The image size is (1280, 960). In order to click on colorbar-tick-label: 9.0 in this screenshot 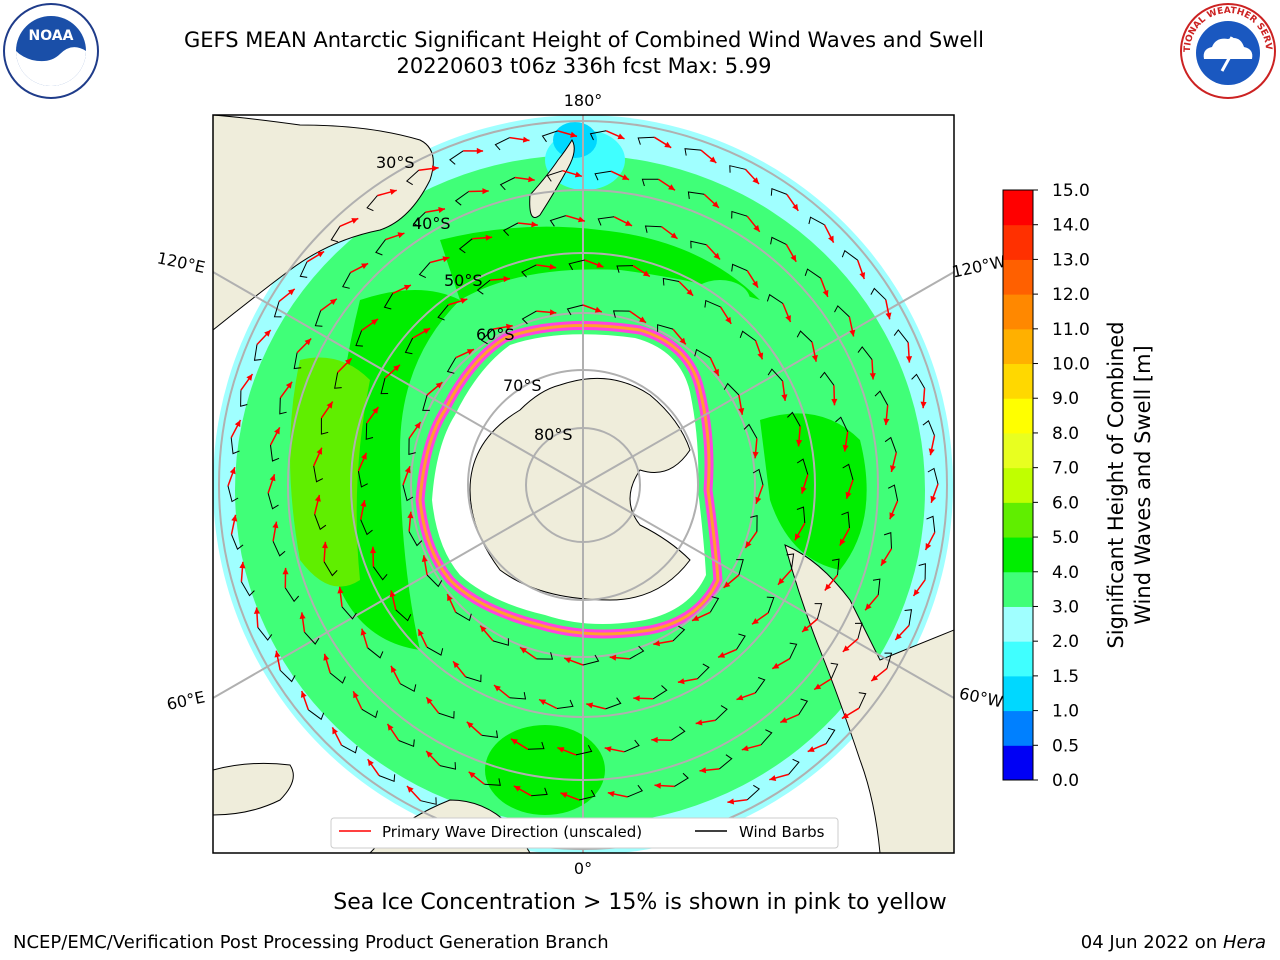, I will do `click(1065, 399)`.